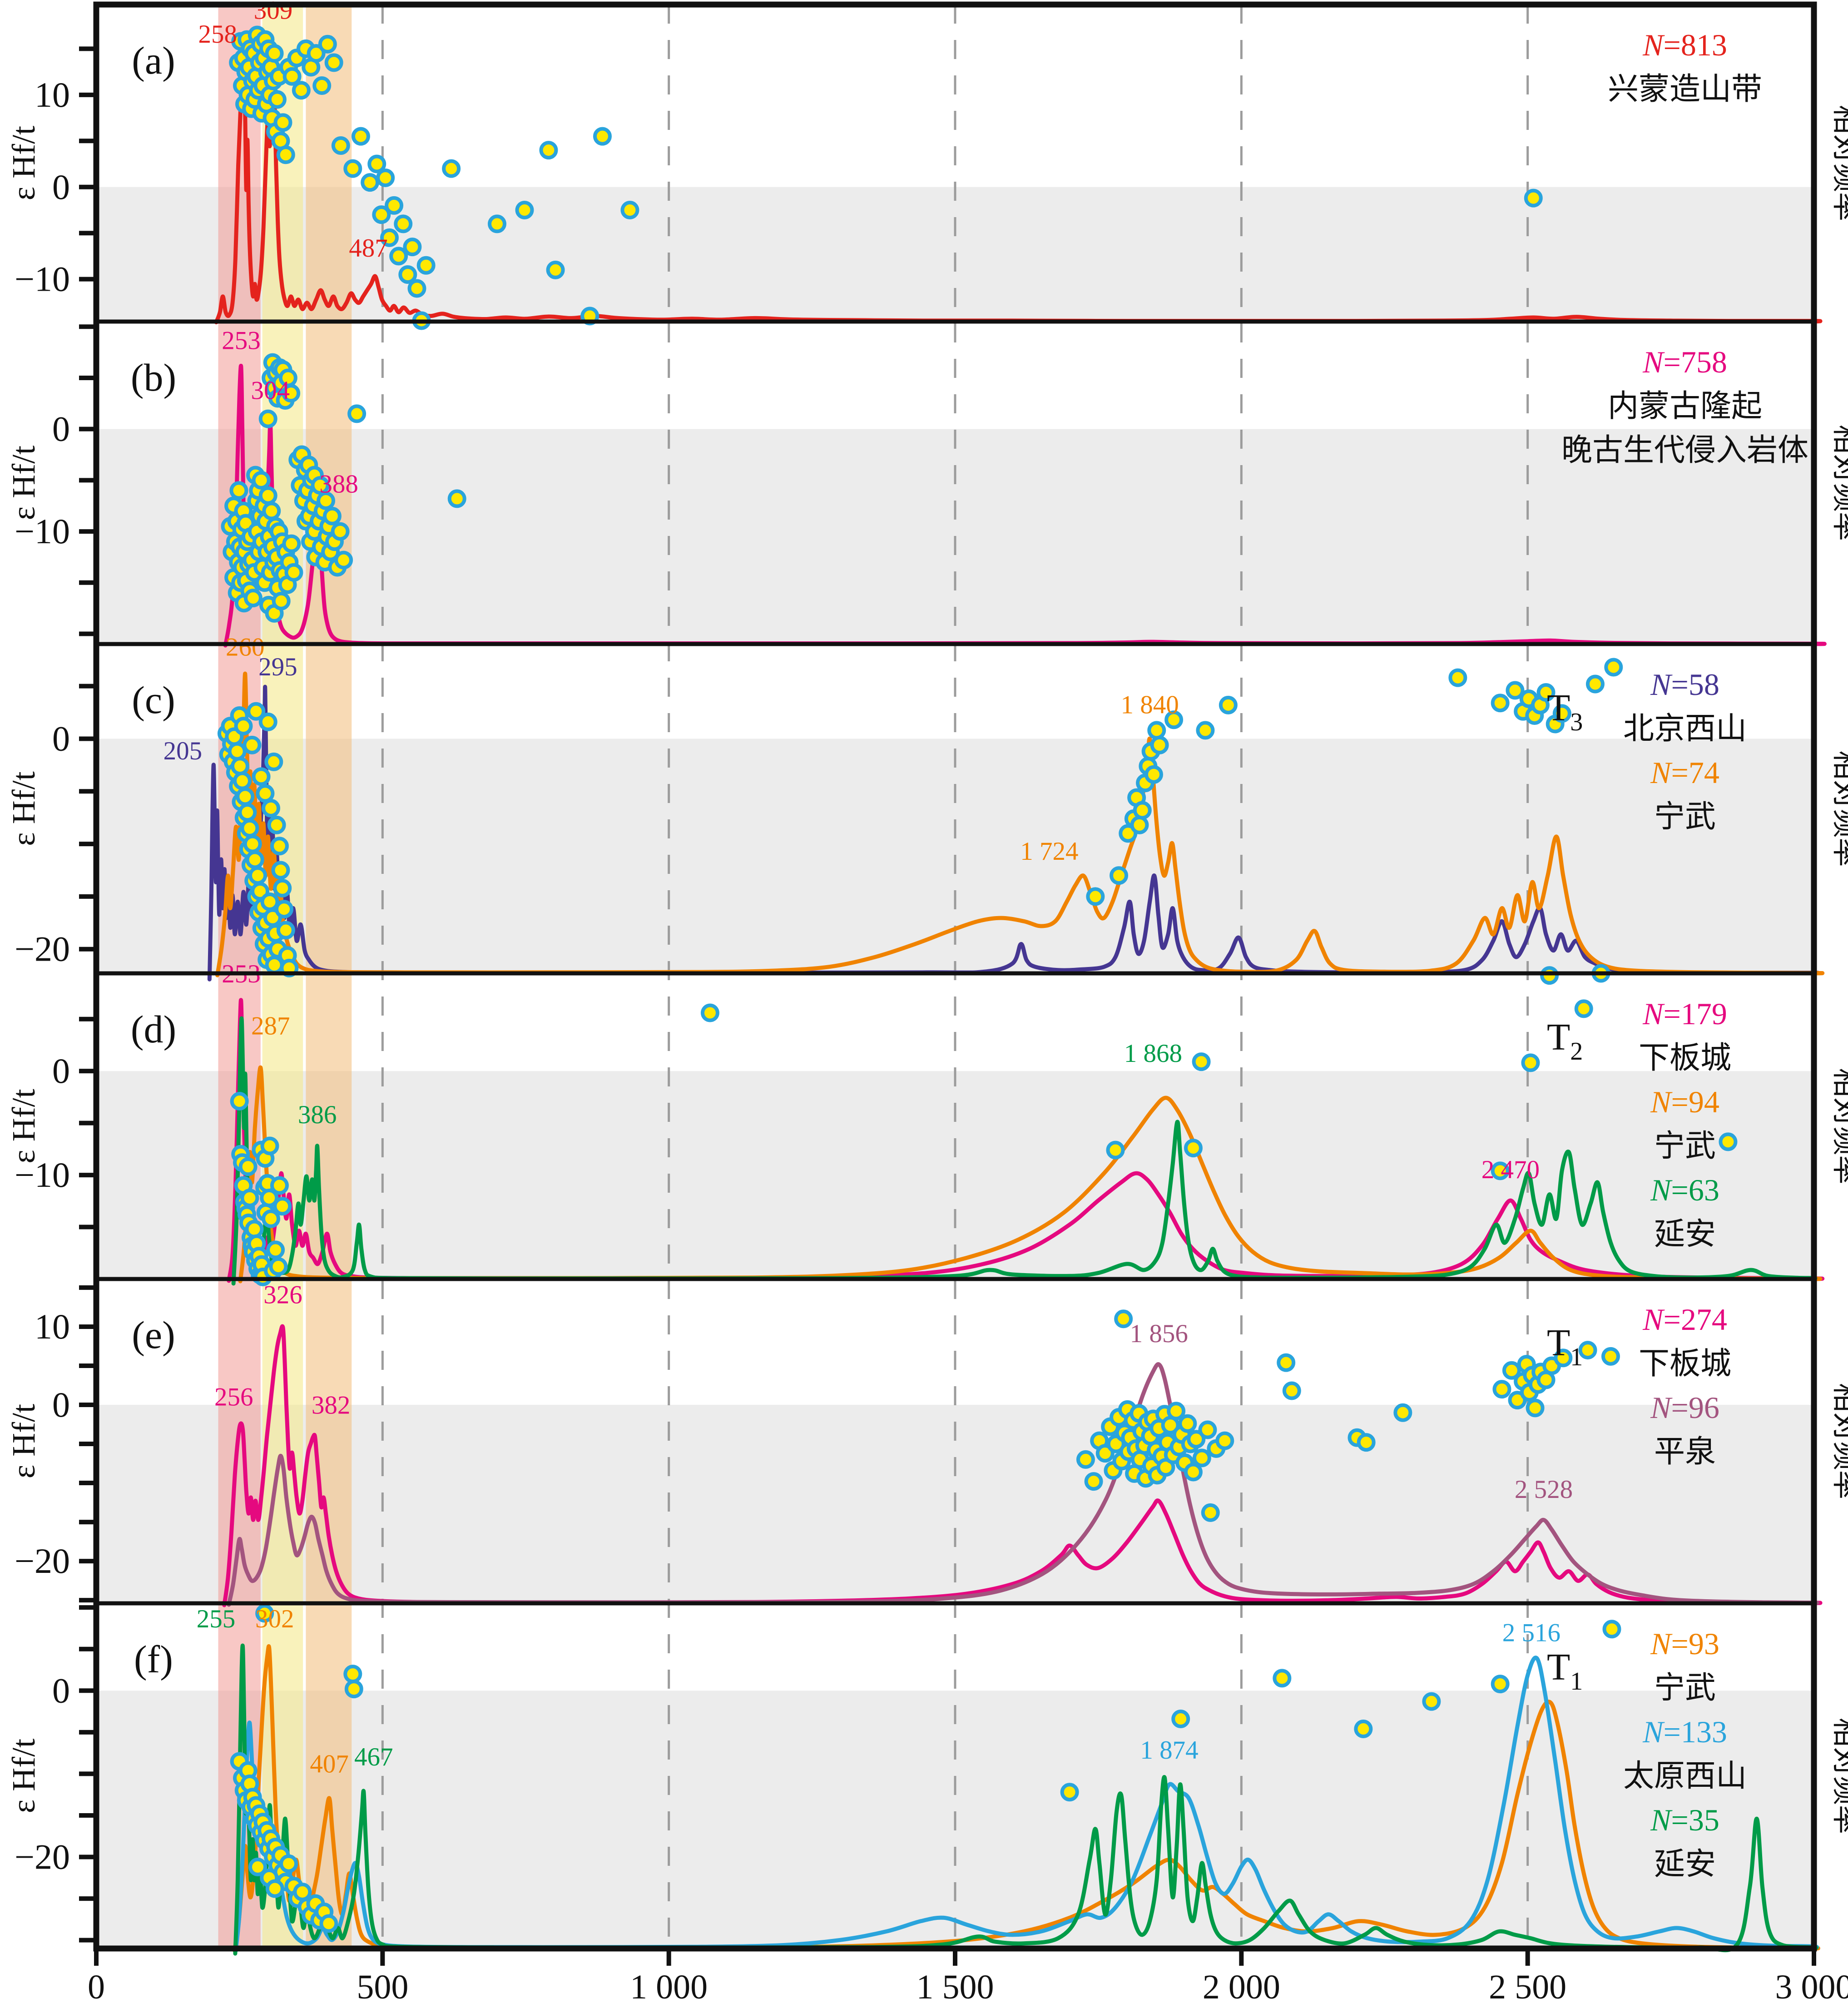 The height and width of the screenshot is (2003, 1848). I want to click on peak-label-407: 407, so click(329, 1764).